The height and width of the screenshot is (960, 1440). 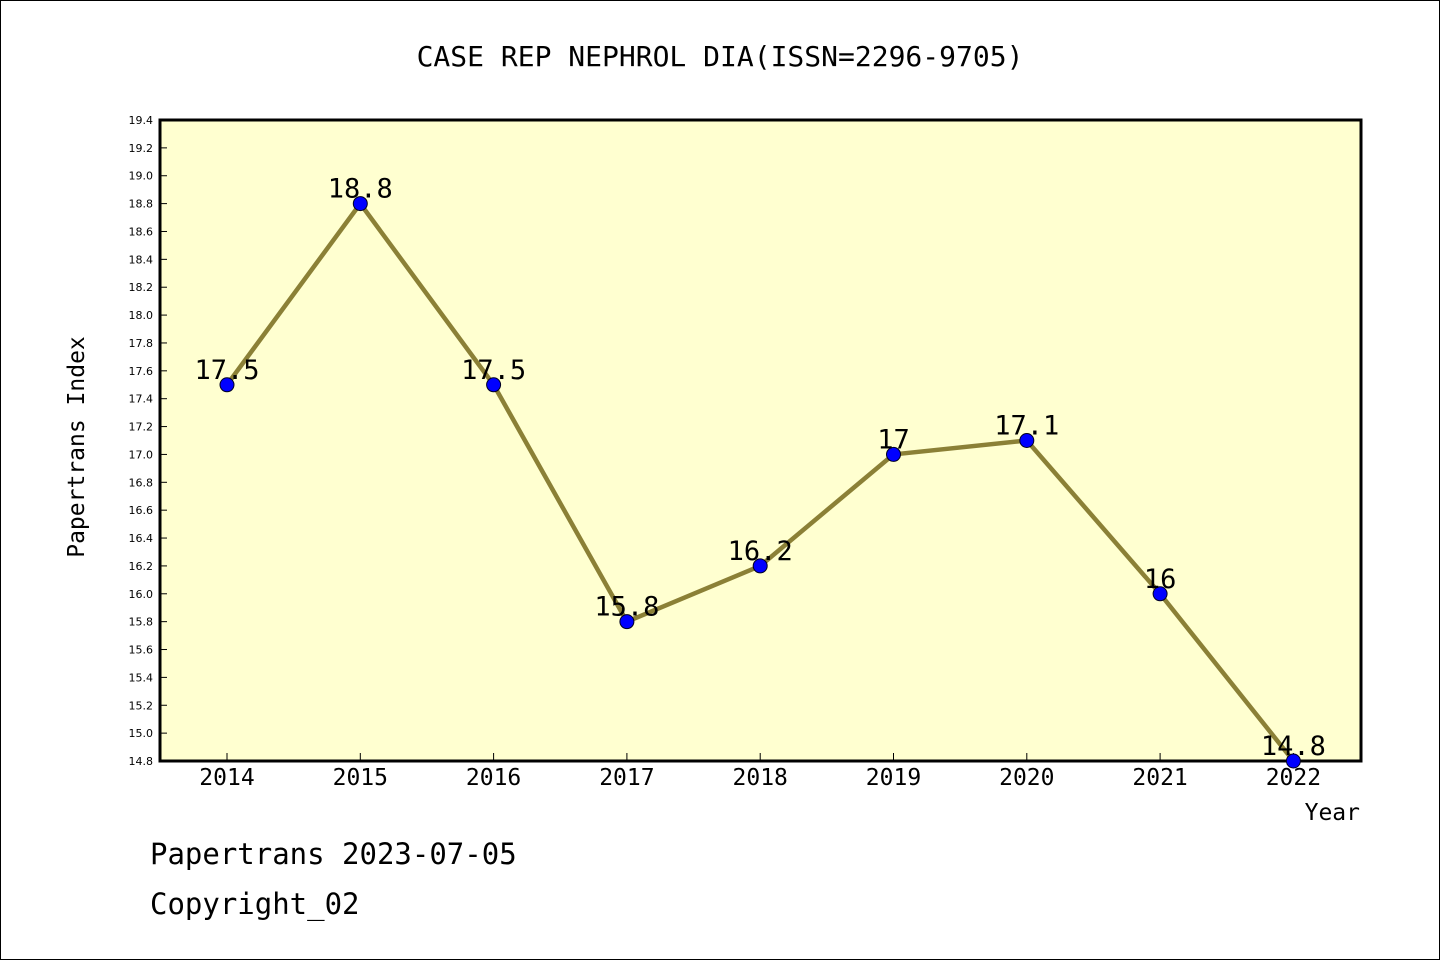 What do you see at coordinates (1160, 579) in the screenshot?
I see `data-label: 16` at bounding box center [1160, 579].